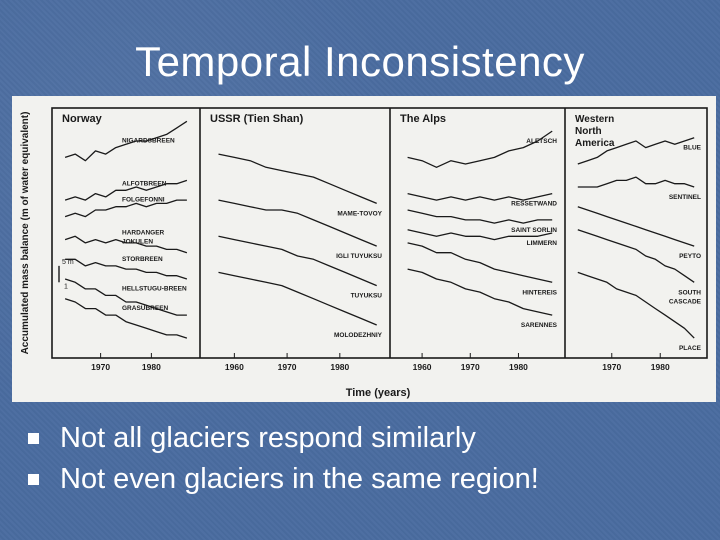  Describe the element at coordinates (690, 256) in the screenshot. I see `series-label-peyto: PEYTO` at that location.